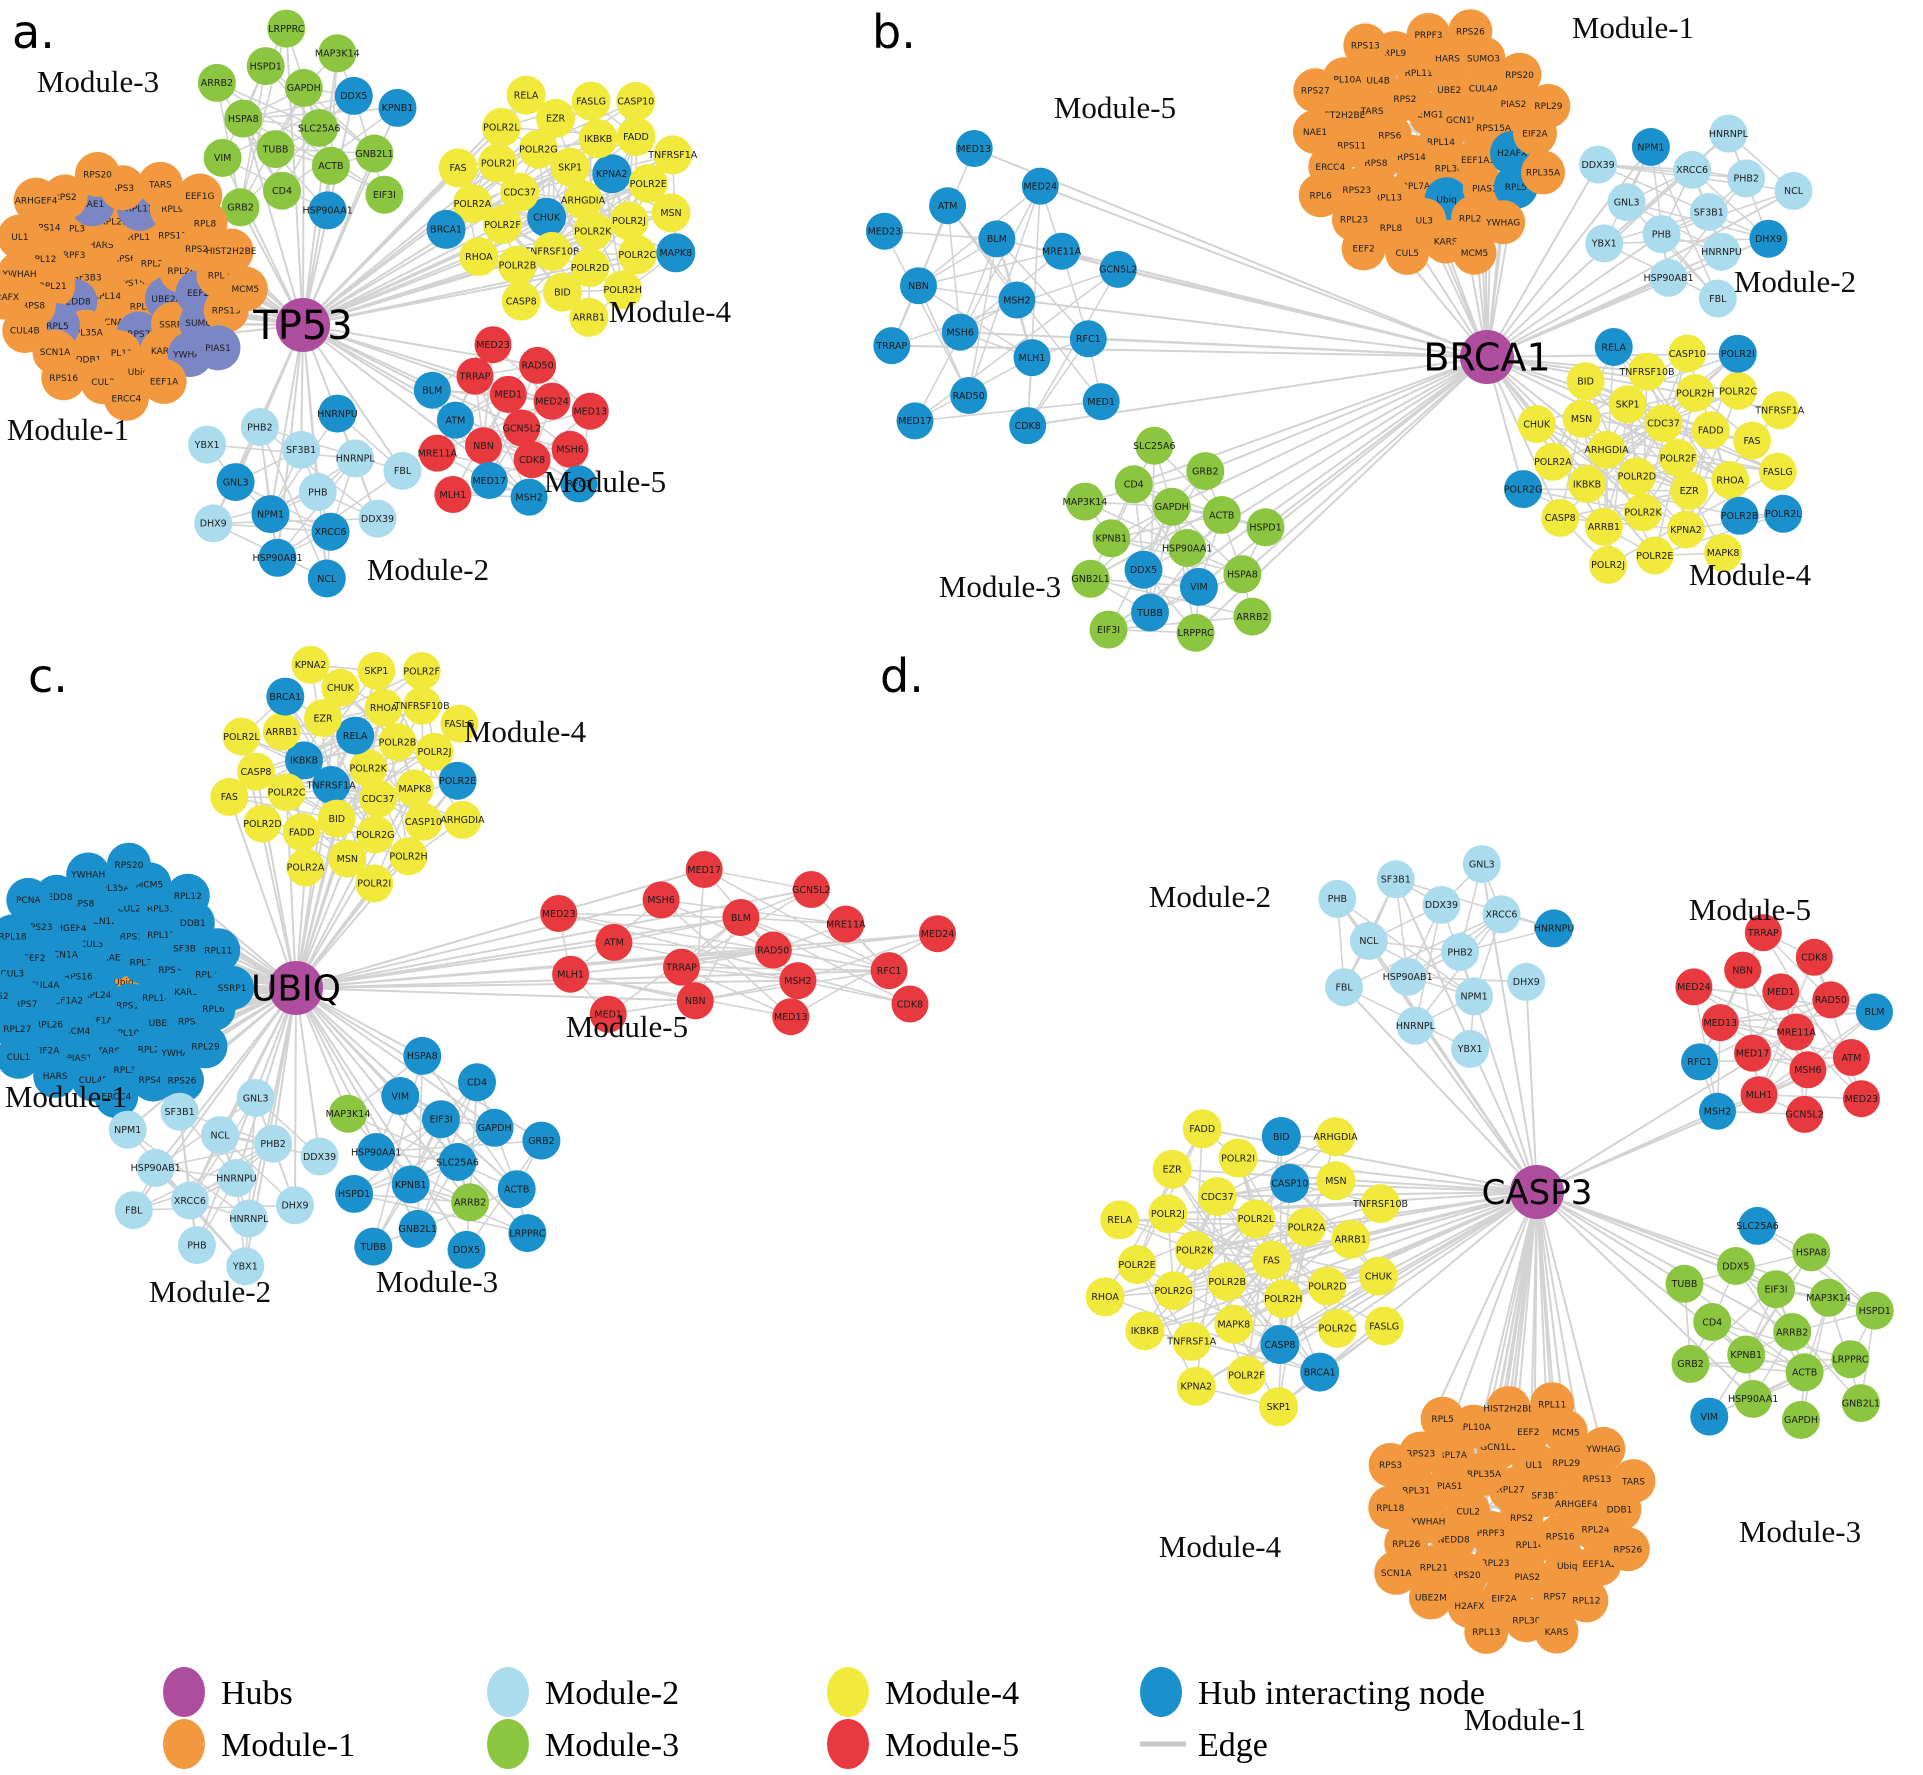 The image size is (1923, 1775). Describe the element at coordinates (1088, 339) in the screenshot. I see `node-RFC1` at that location.